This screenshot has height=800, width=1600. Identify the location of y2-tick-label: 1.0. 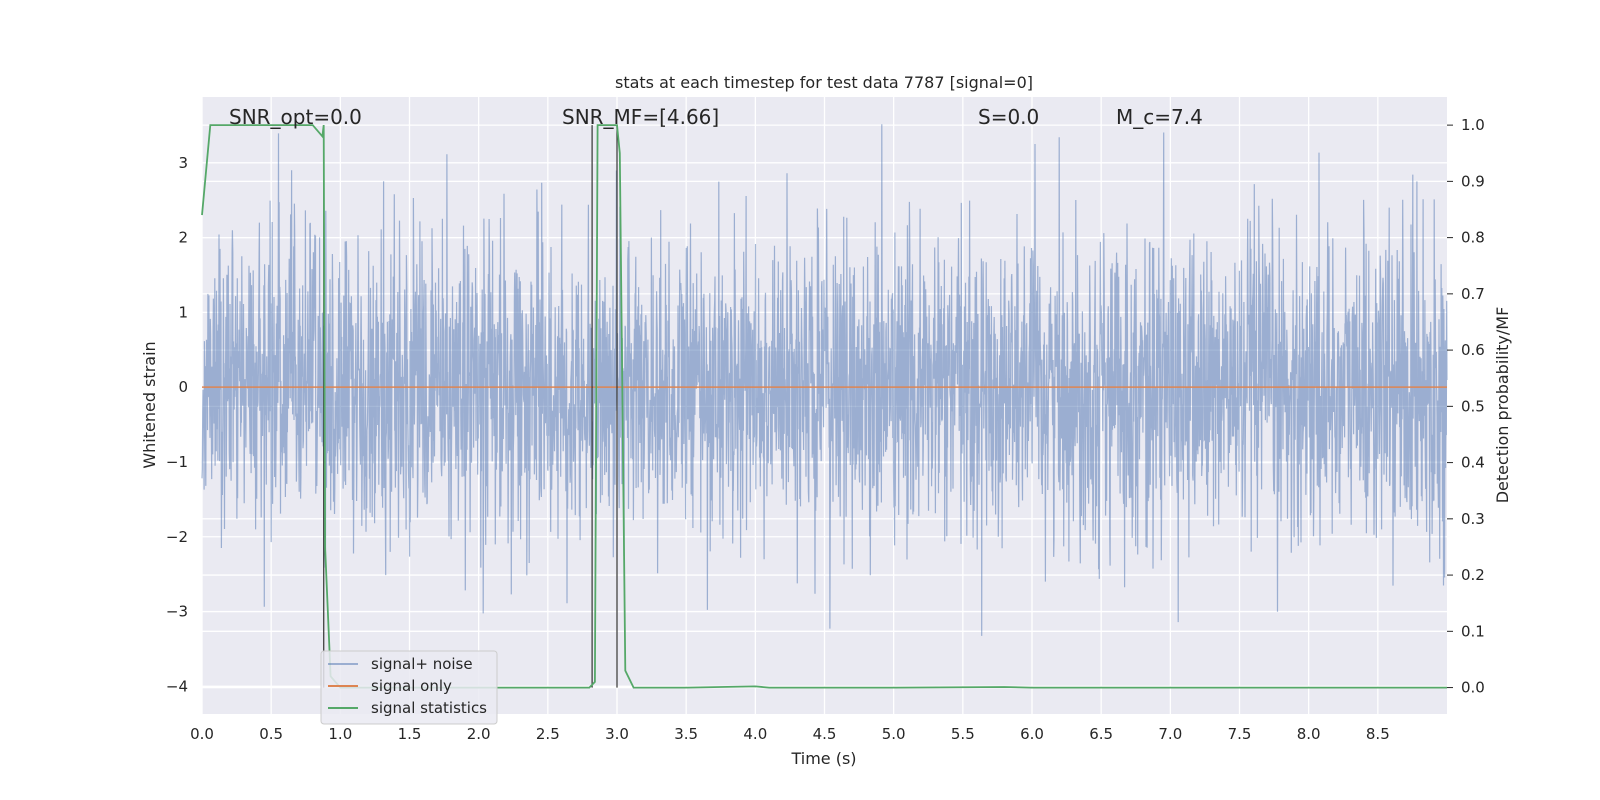
(1473, 125).